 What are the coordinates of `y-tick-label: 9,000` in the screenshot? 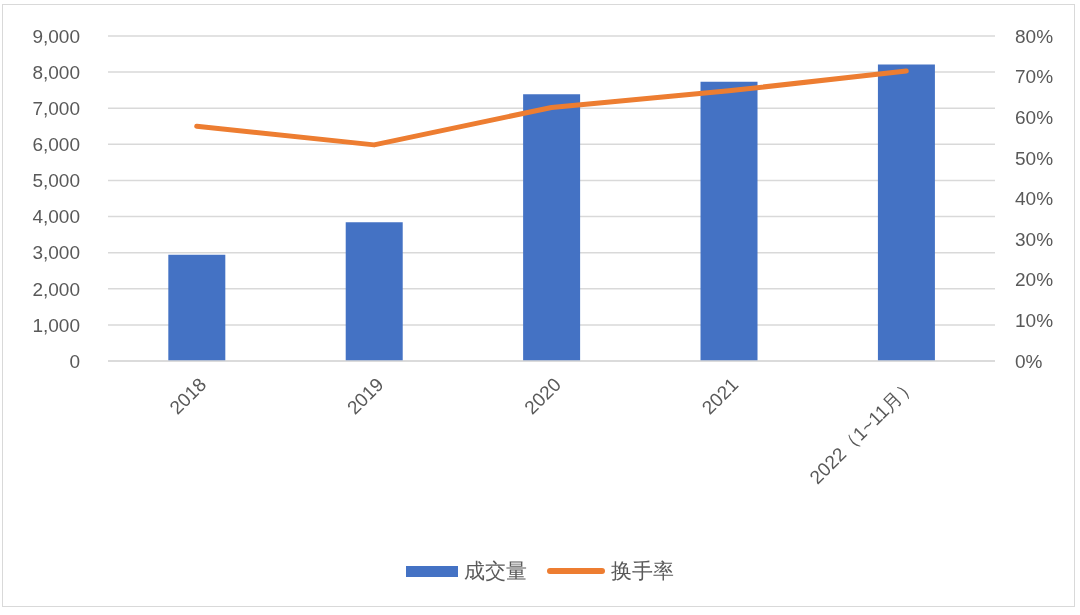 It's located at (56, 36).